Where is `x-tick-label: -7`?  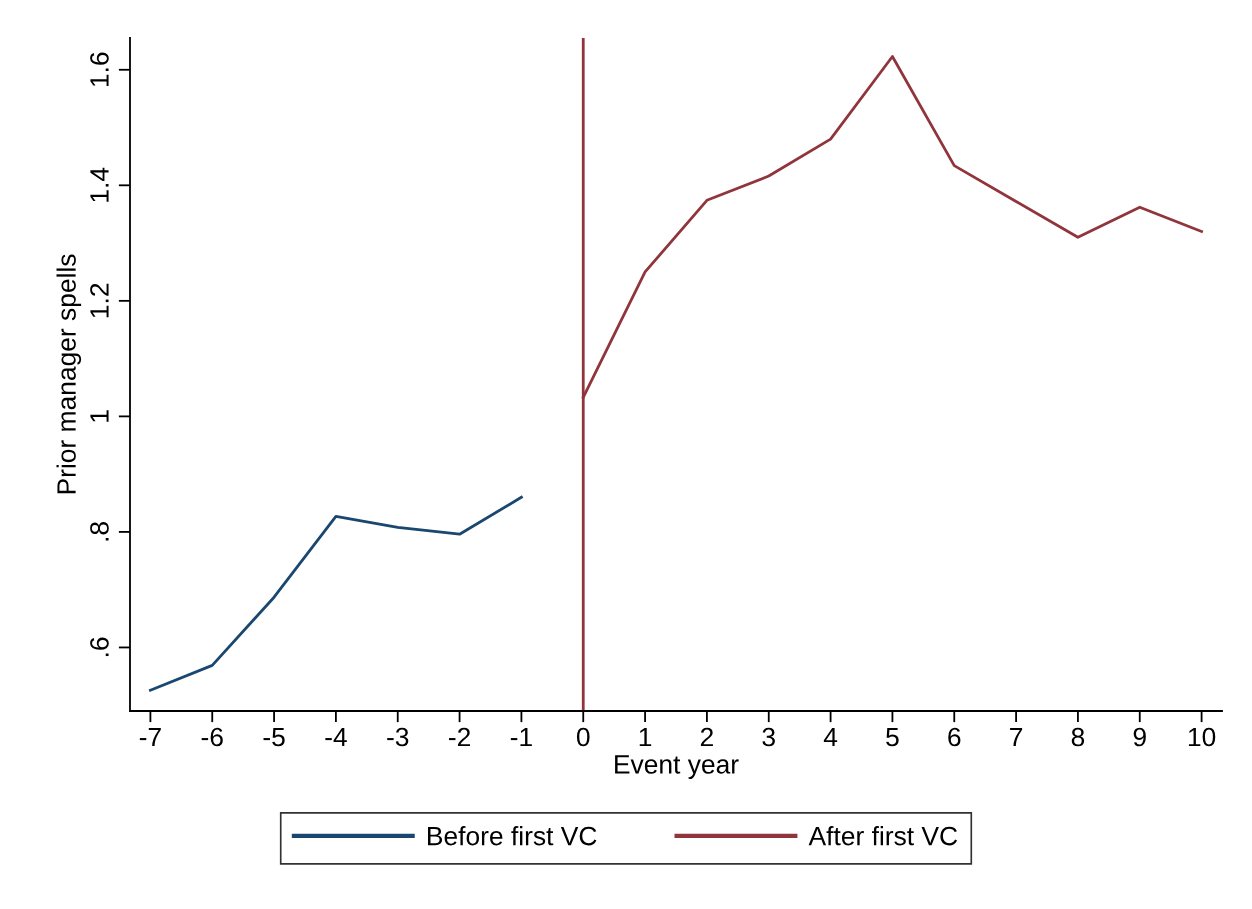 x-tick-label: -7 is located at coordinates (150, 737).